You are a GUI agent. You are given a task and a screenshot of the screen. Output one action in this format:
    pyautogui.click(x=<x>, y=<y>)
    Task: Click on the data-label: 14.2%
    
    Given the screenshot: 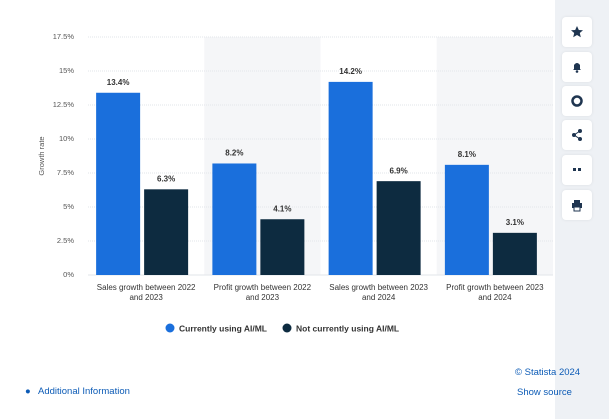 What is the action you would take?
    pyautogui.click(x=350, y=71)
    